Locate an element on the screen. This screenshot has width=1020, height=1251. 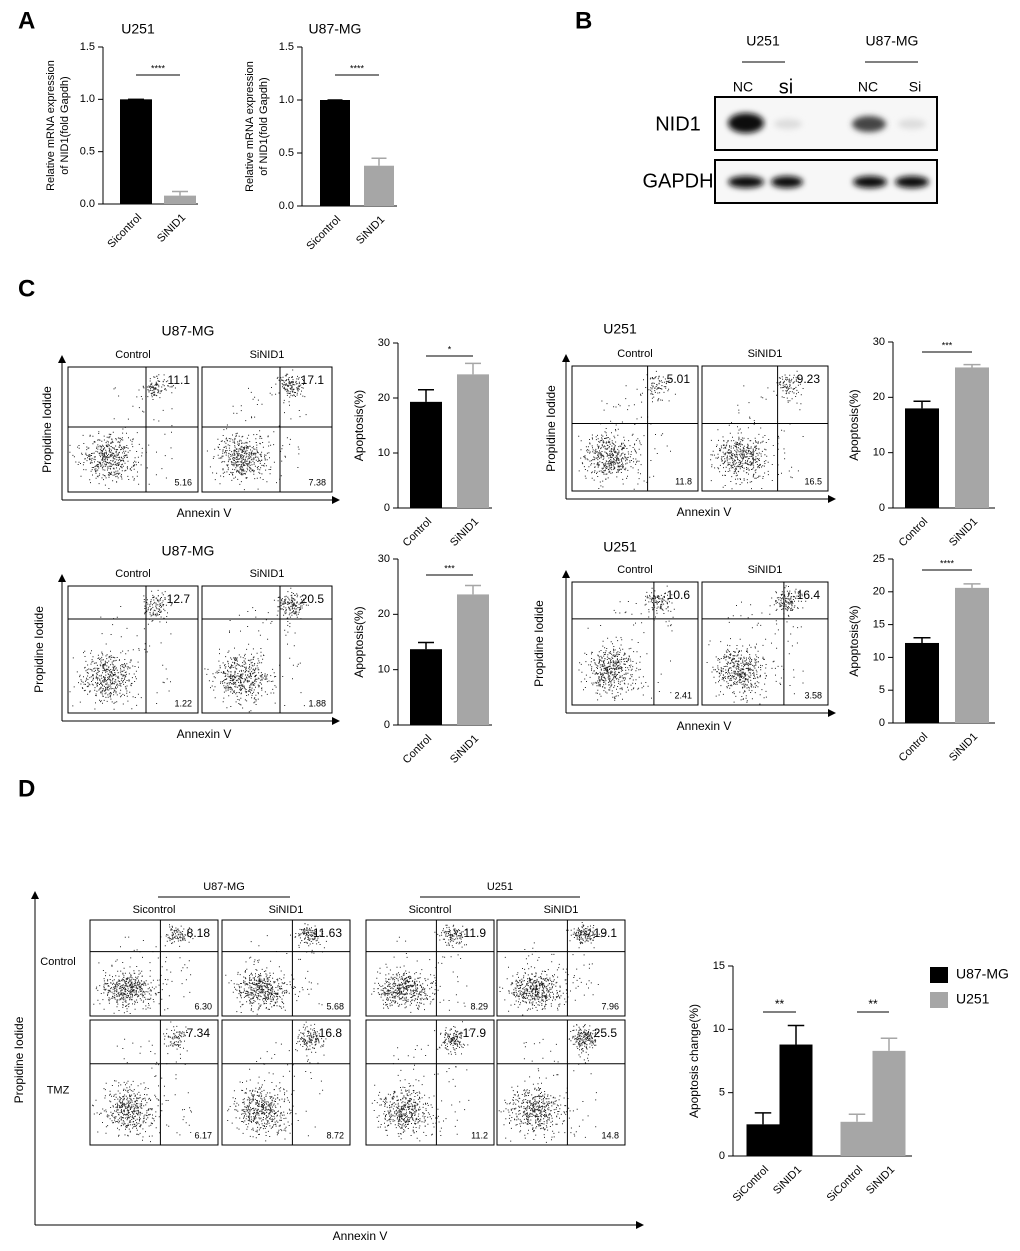
y-tick-label: 10 is located at coordinates (384, 670).